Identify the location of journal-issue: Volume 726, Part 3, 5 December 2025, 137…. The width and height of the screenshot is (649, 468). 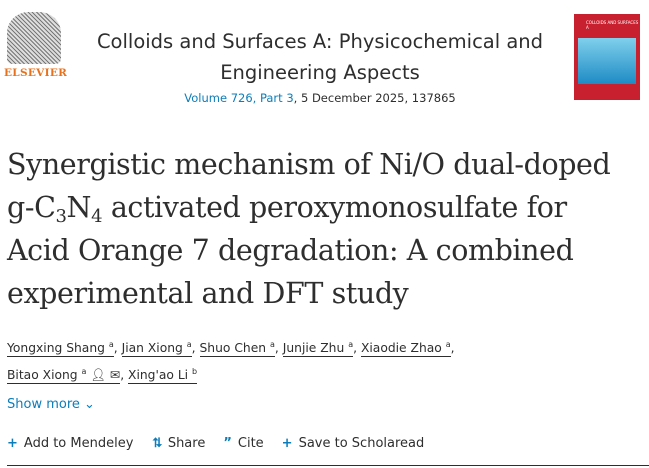
(320, 98).